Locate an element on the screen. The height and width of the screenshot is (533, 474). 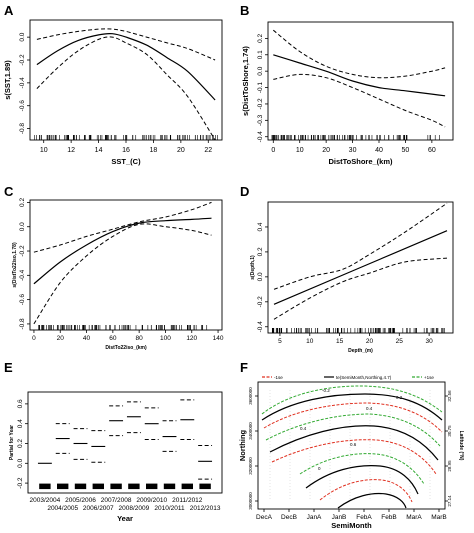
y-tick-label: 3200000 is located at coordinates (250, 466).